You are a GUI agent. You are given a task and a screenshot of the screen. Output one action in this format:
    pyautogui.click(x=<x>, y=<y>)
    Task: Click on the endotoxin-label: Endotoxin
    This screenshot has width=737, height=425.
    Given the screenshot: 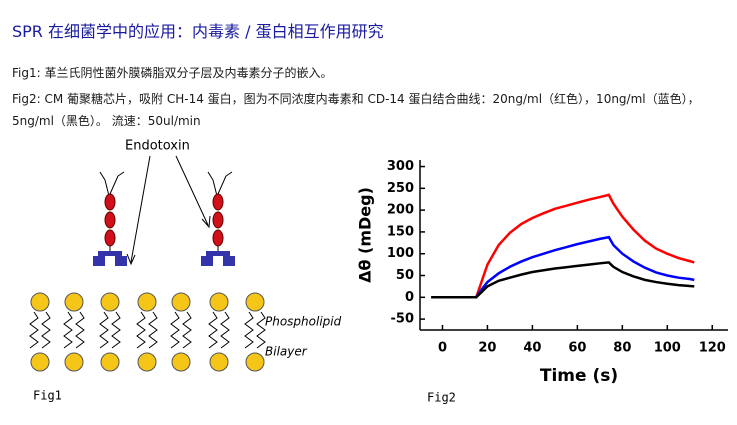 What is the action you would take?
    pyautogui.click(x=157, y=146)
    